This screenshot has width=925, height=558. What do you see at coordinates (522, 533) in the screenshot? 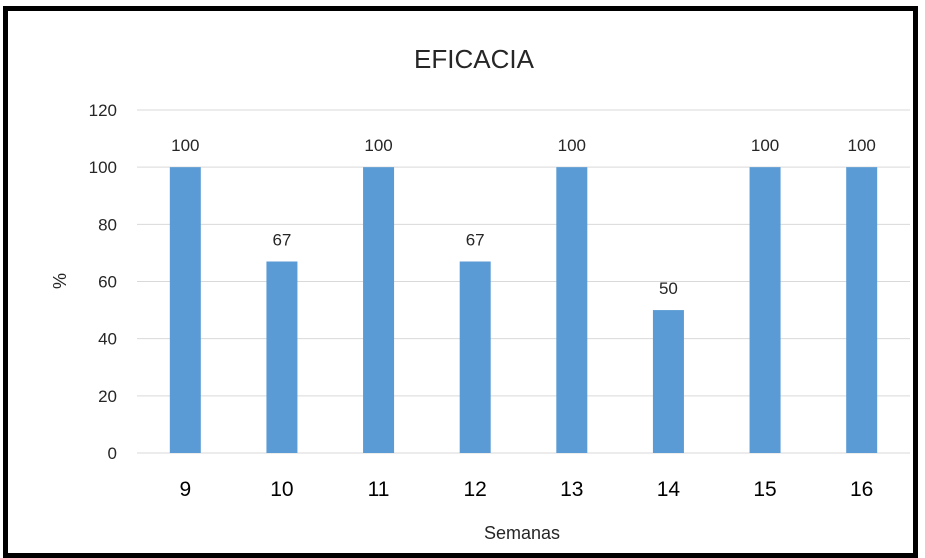
I see `x-axis-label: Semanas` at bounding box center [522, 533].